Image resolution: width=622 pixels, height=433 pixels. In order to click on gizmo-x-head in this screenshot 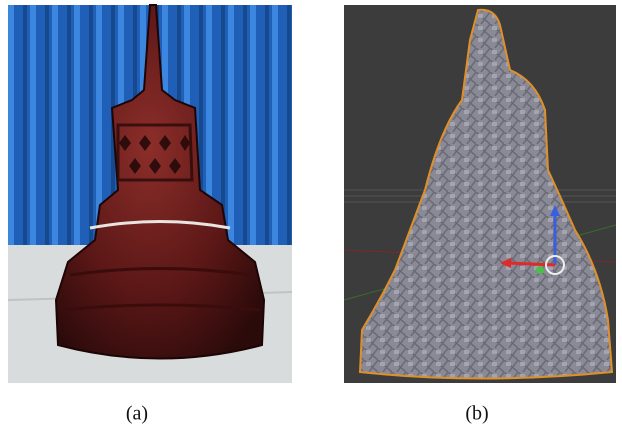, I will do `click(505, 263)`.